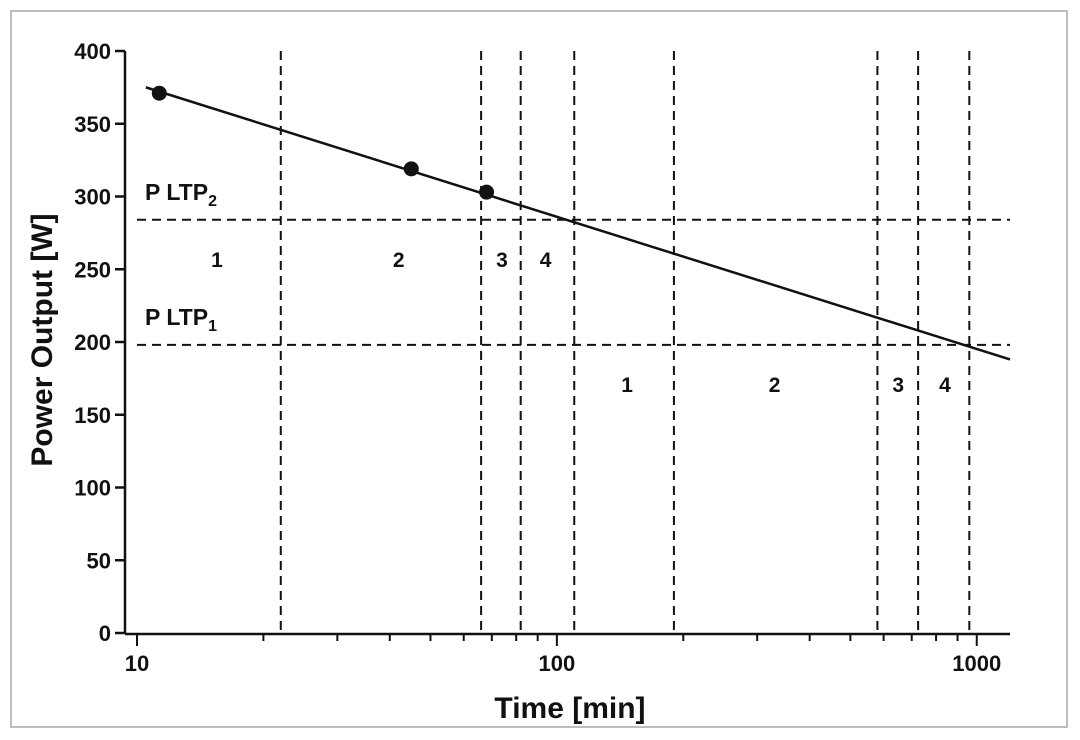  Describe the element at coordinates (502, 260) in the screenshot. I see `zone-label-3: 3` at that location.